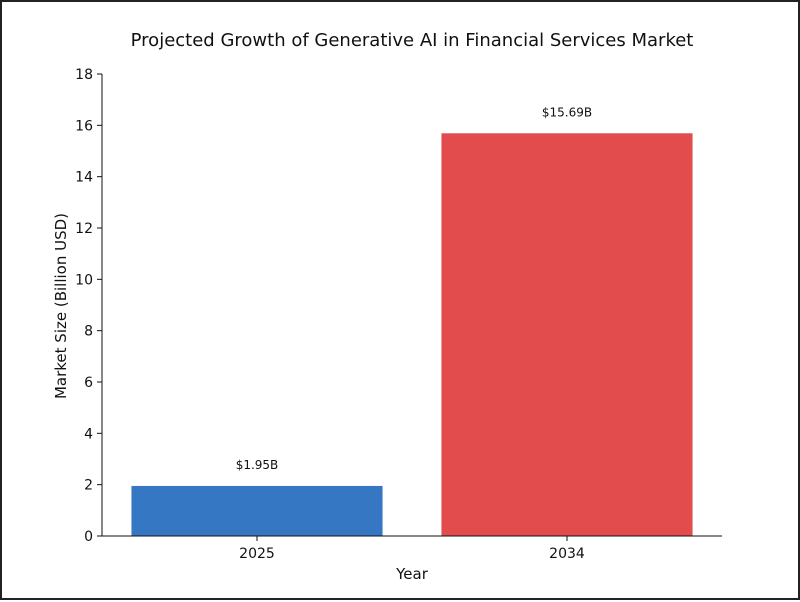 The image size is (800, 602). What do you see at coordinates (61, 306) in the screenshot?
I see `y-axis-label: Market Size (Billion USD)` at bounding box center [61, 306].